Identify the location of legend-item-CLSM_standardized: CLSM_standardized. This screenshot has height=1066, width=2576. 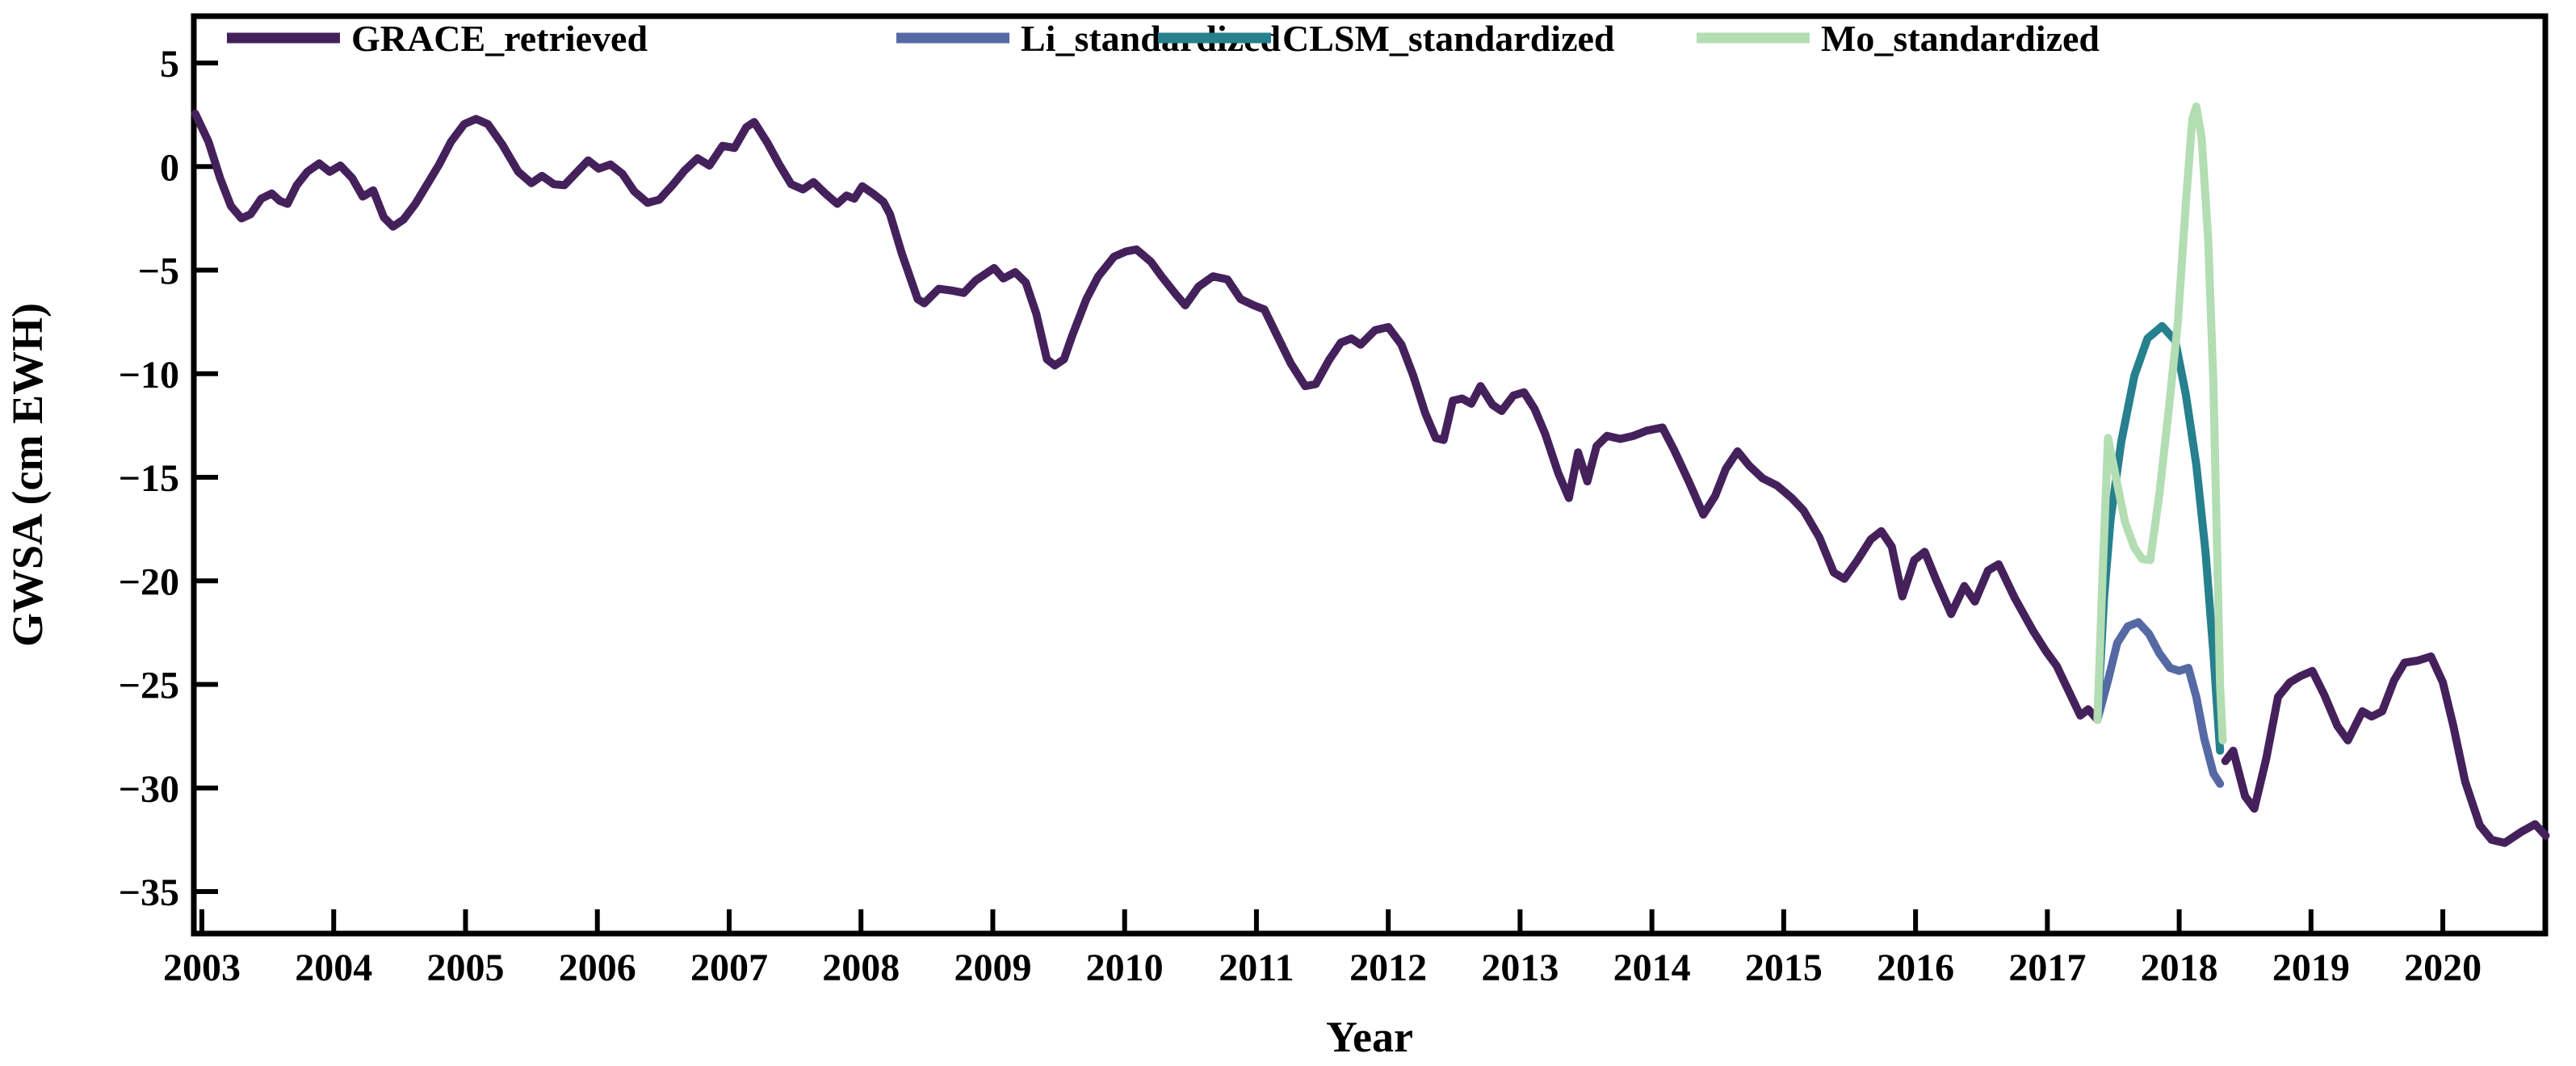
(1386, 38).